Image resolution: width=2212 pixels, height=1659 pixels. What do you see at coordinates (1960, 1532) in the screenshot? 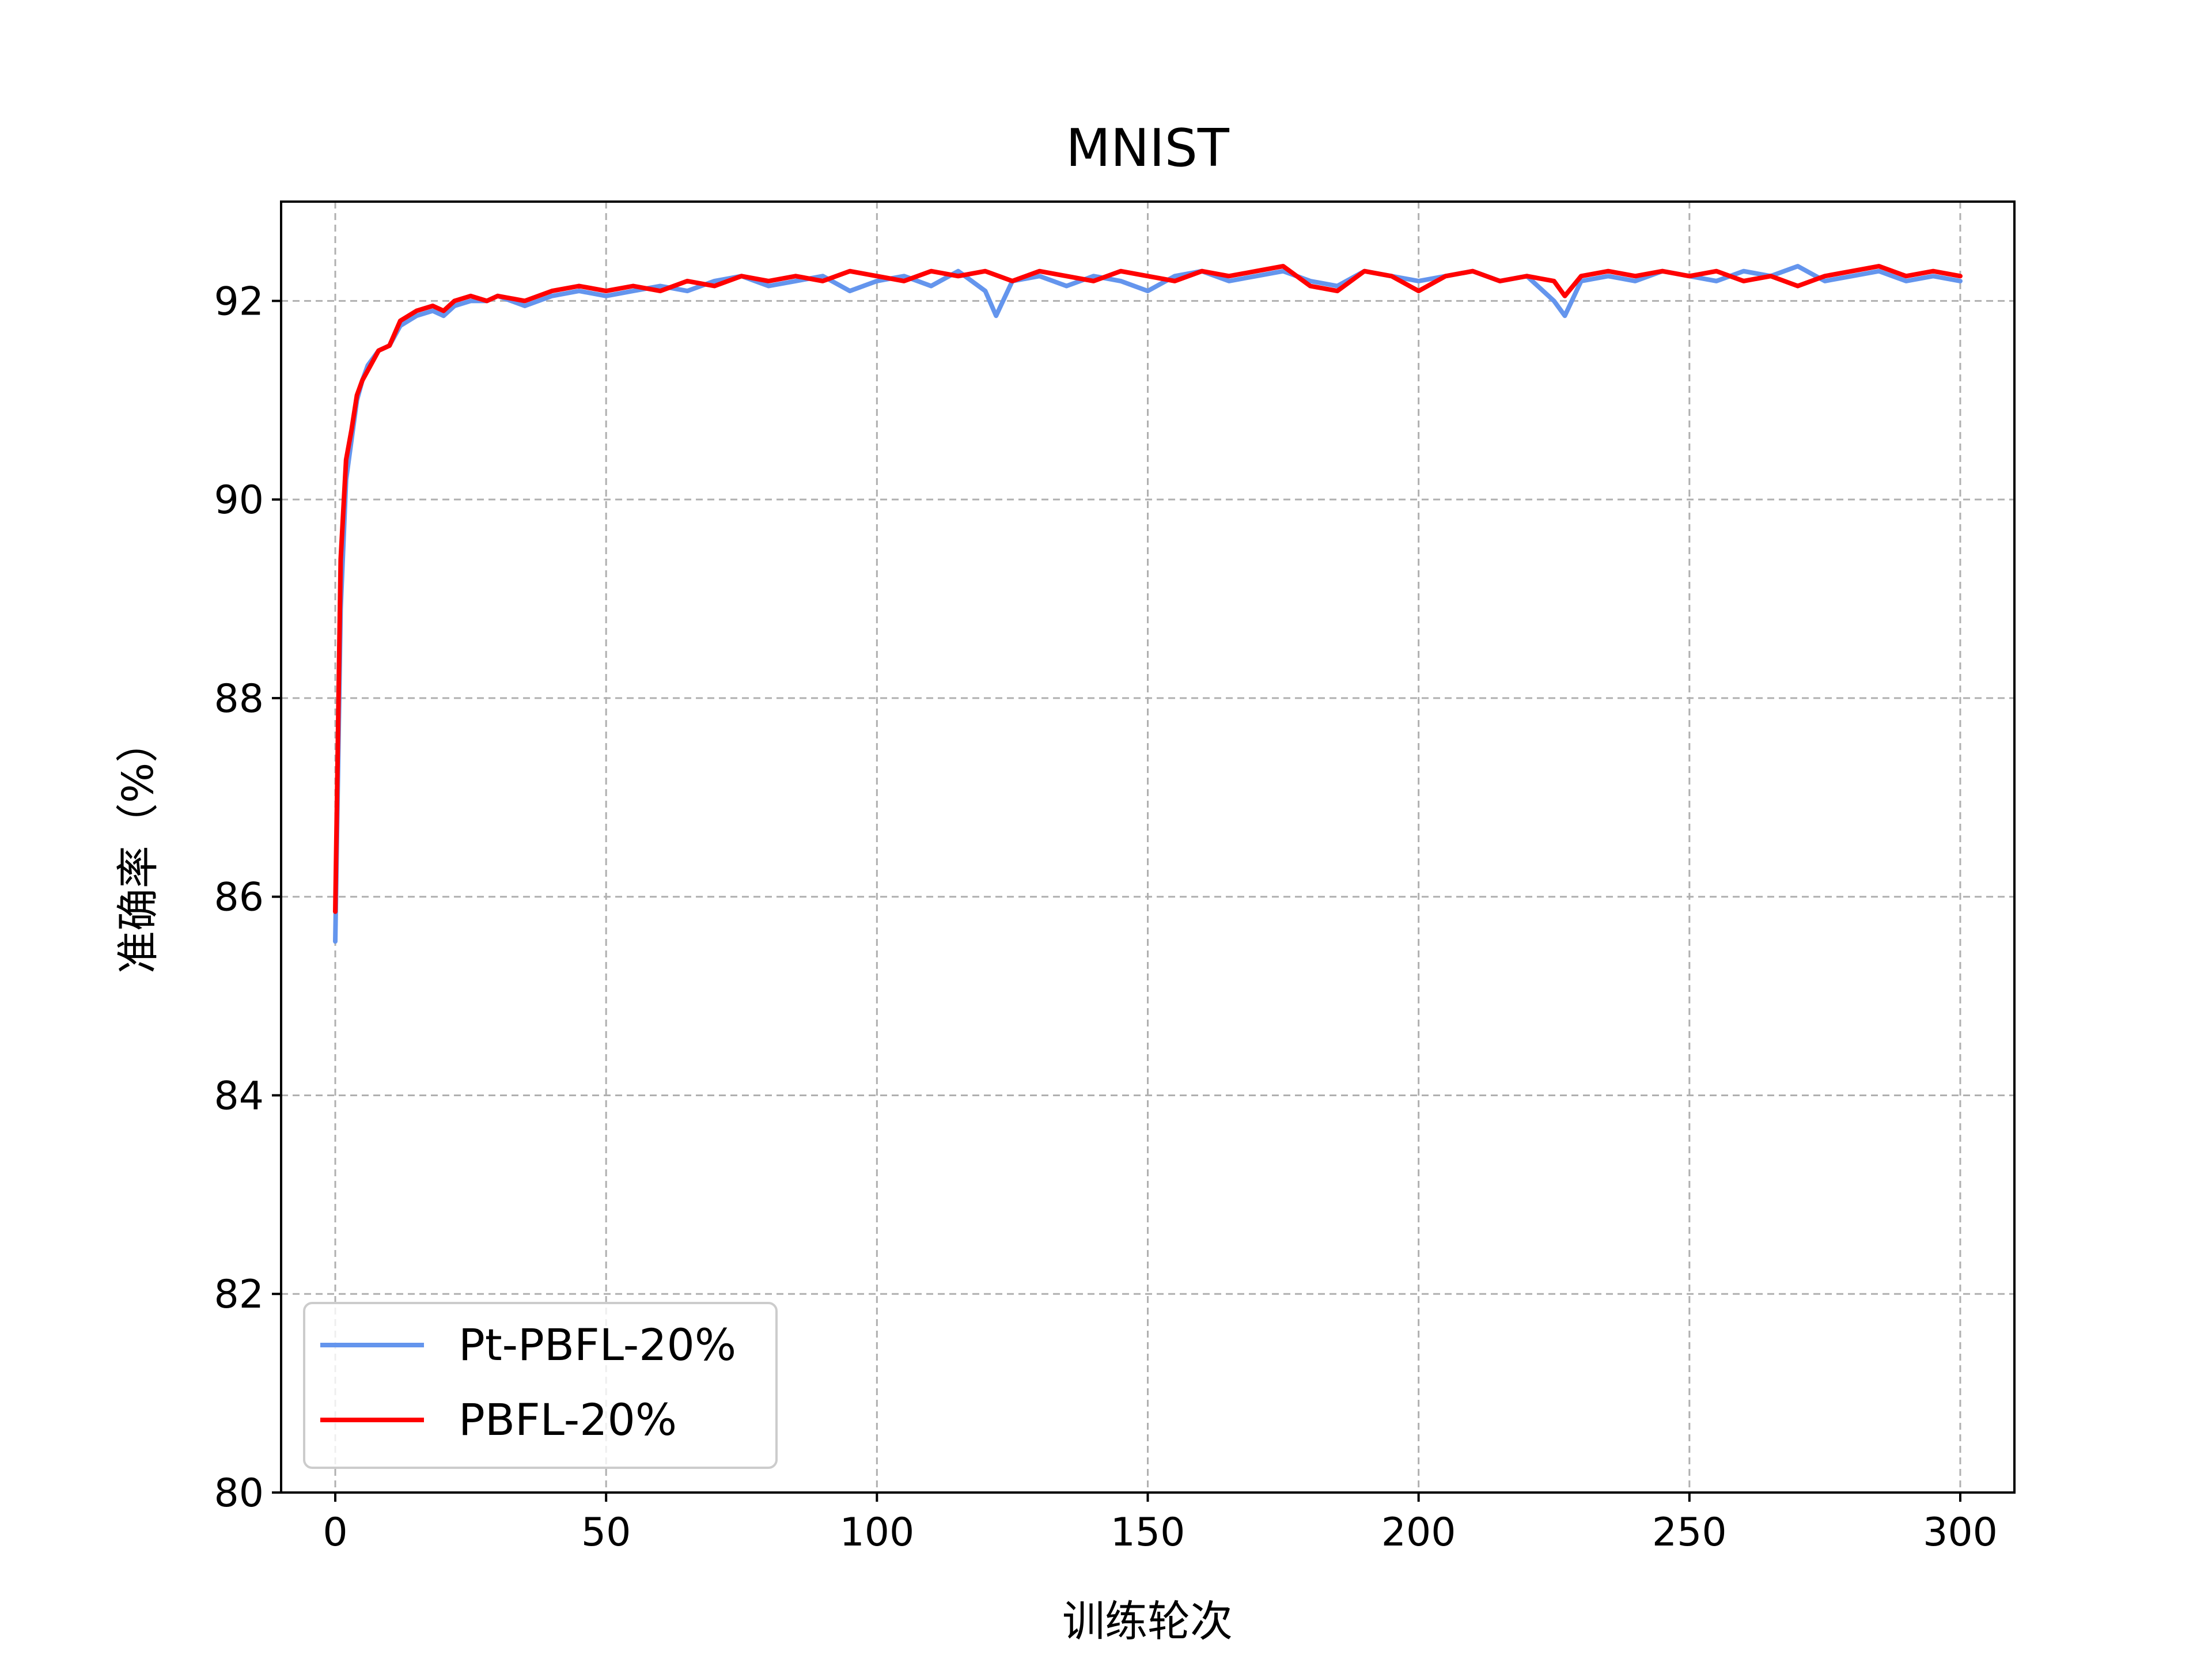
I see `x-tick-label: 300` at bounding box center [1960, 1532].